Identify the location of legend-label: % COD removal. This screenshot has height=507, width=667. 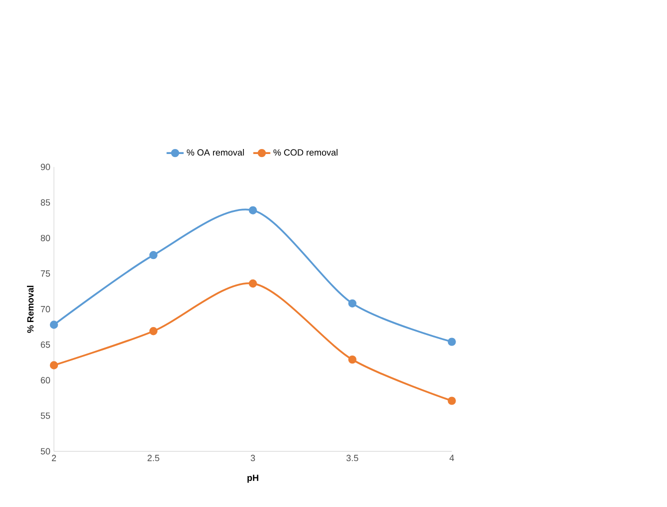
(306, 152).